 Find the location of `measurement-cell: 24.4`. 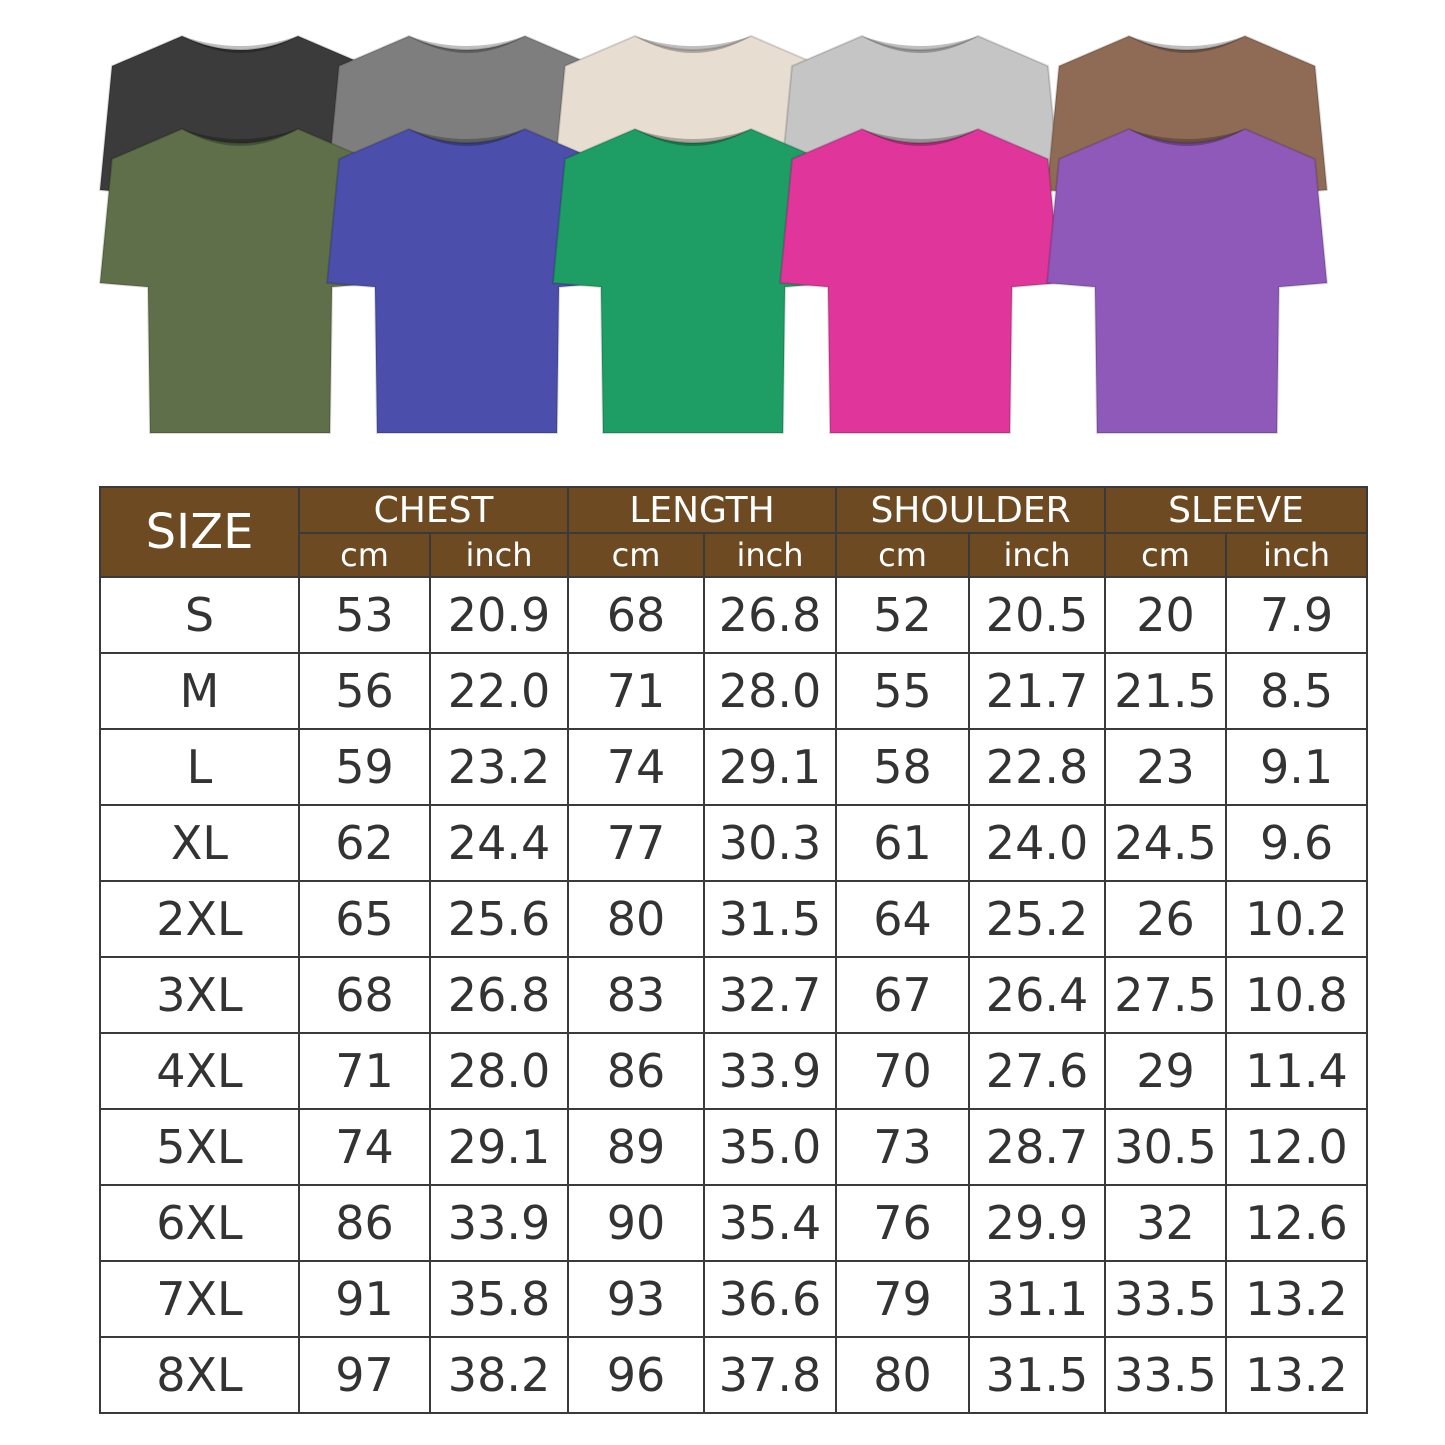

measurement-cell: 24.4 is located at coordinates (499, 843).